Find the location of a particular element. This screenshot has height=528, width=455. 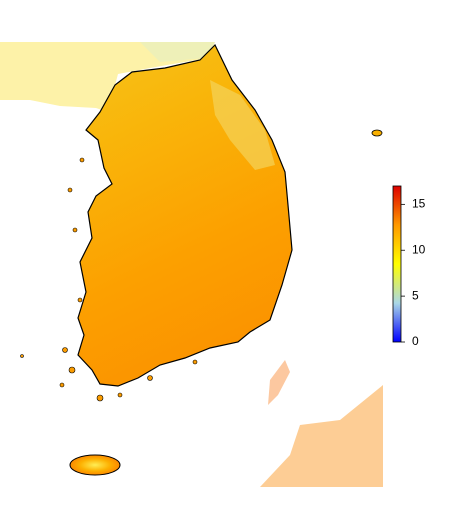

colorbar is located at coordinates (397, 264).